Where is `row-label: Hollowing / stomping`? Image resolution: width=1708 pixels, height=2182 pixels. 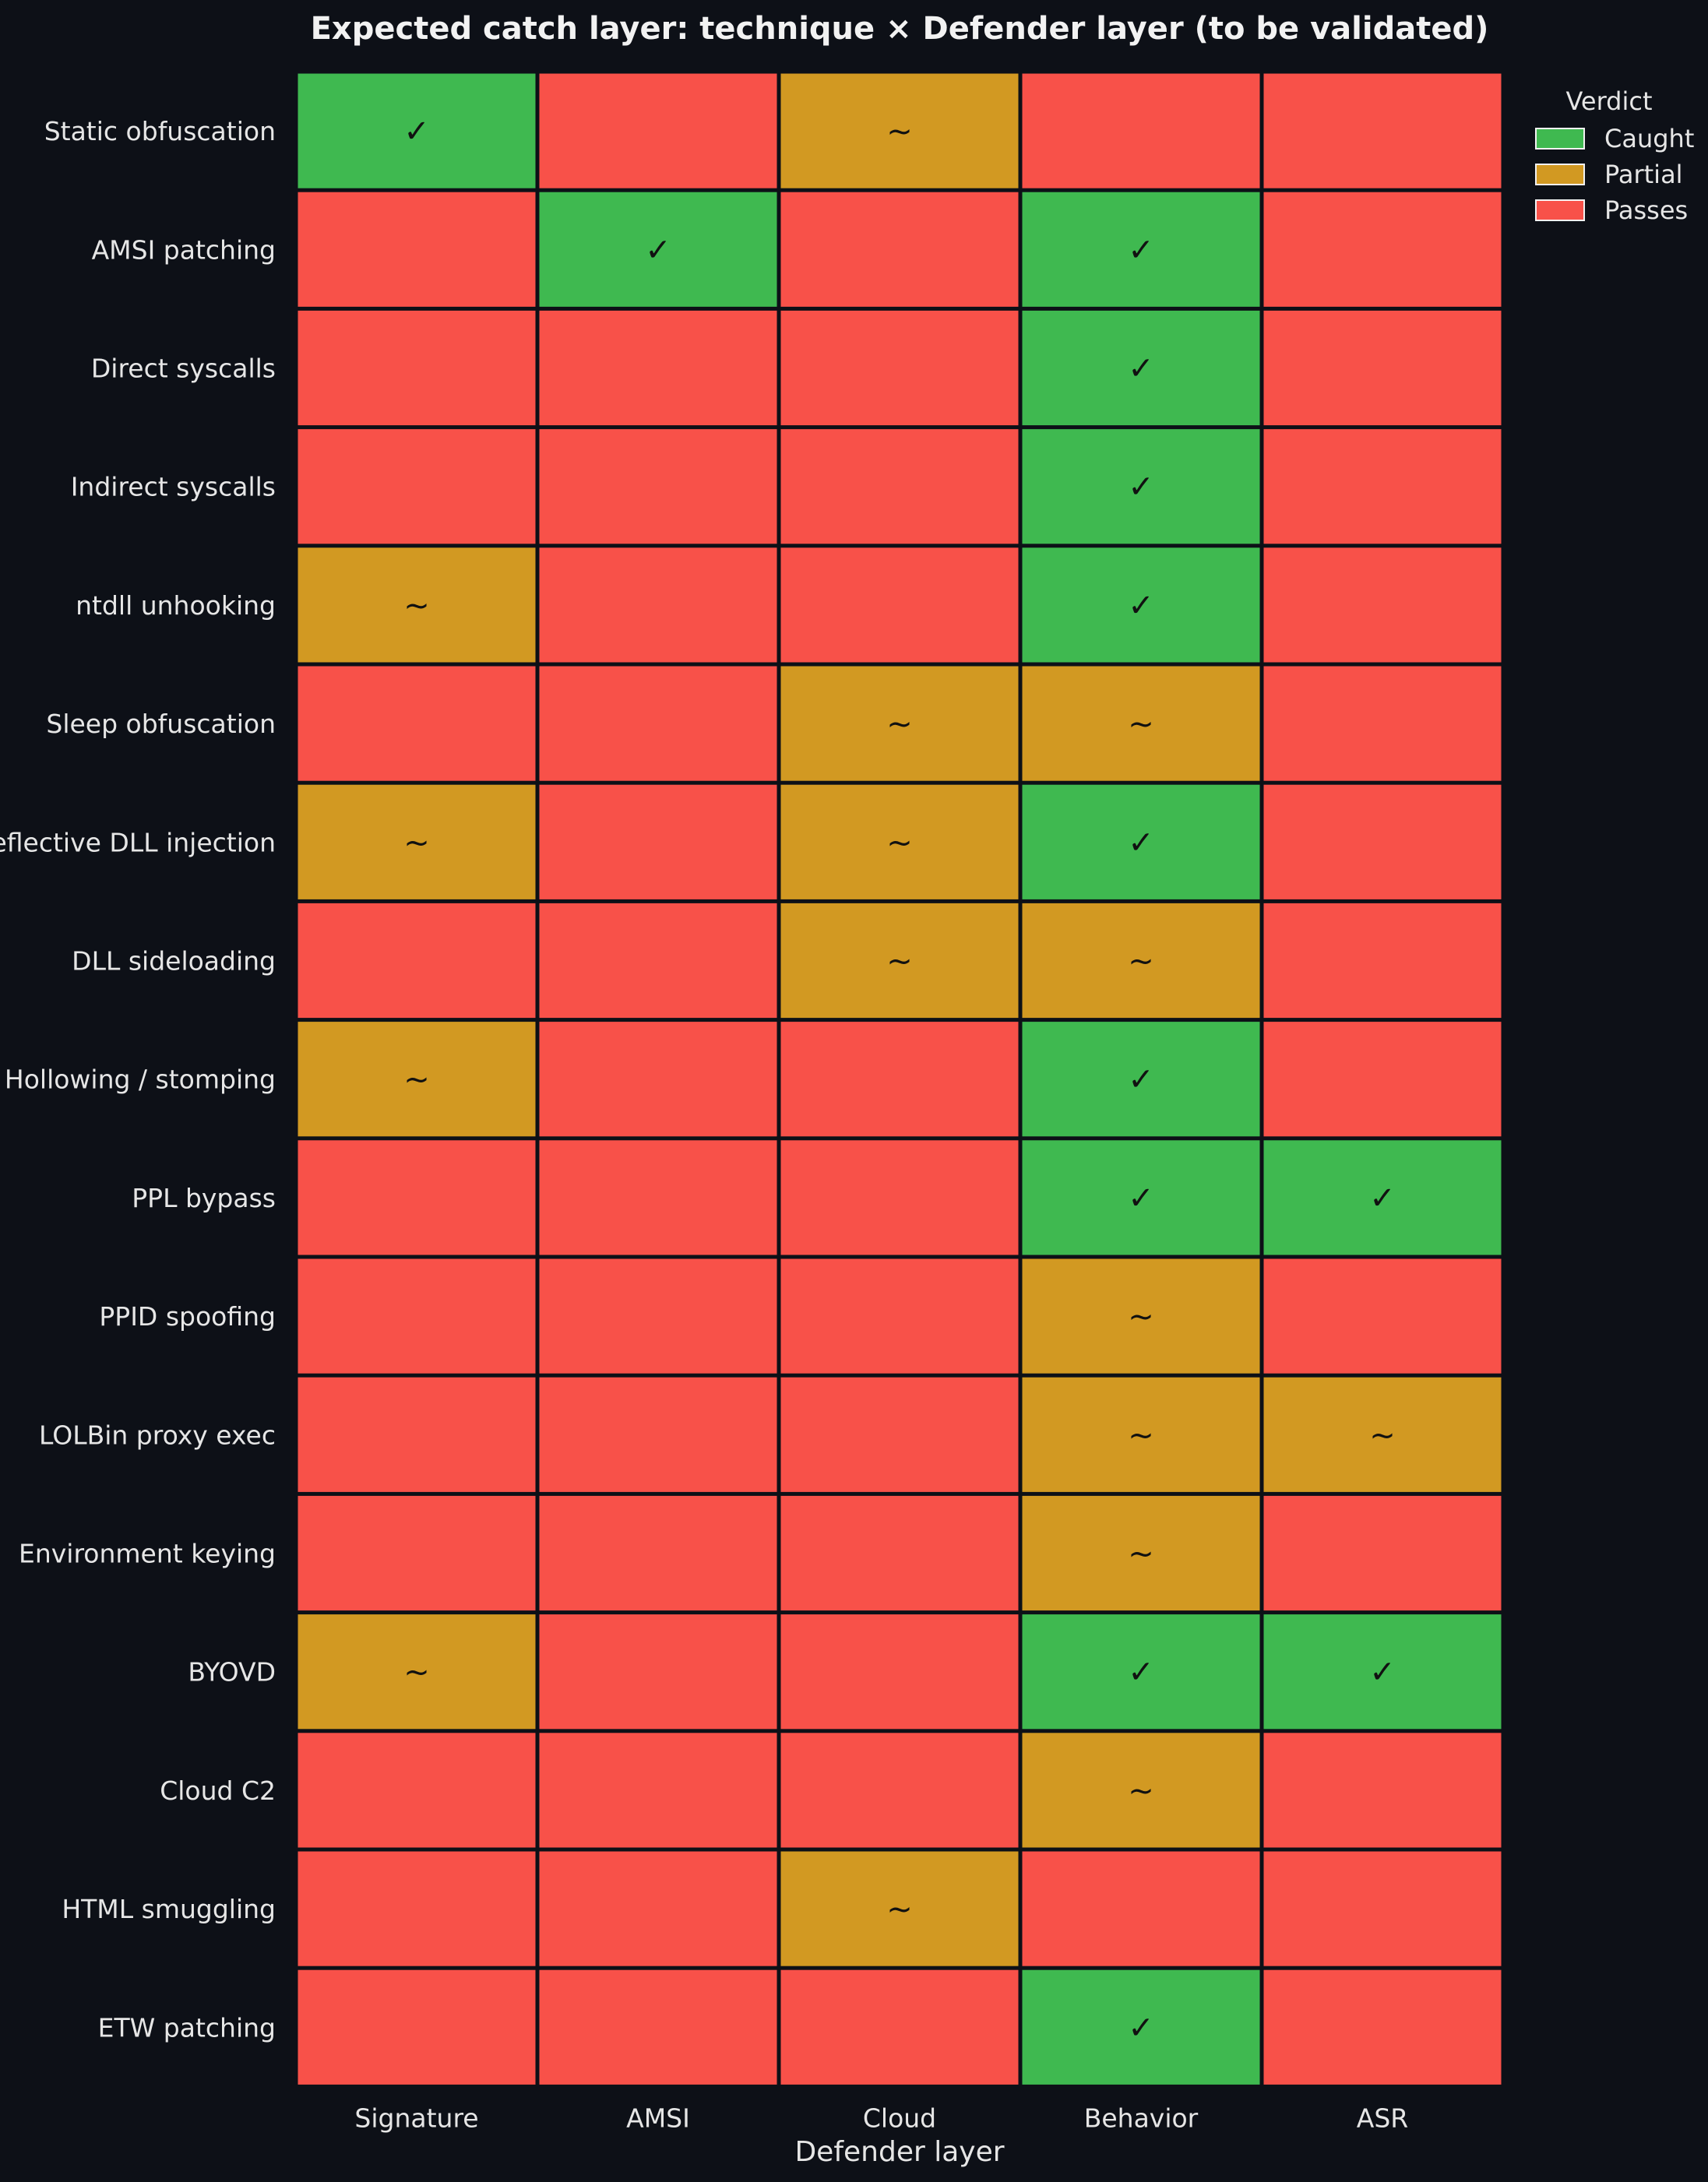
row-label: Hollowing / stomping is located at coordinates (140, 1080).